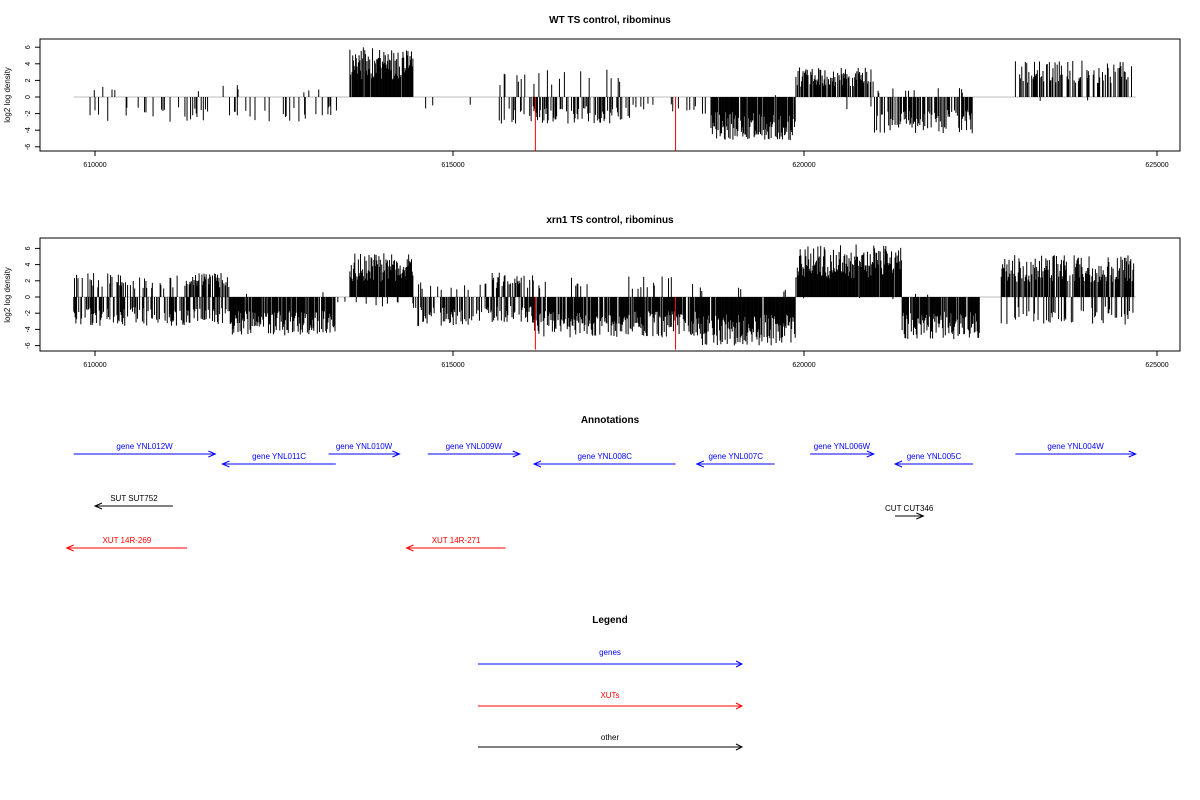 This screenshot has width=1200, height=800. I want to click on legend-item-other: other, so click(611, 742).